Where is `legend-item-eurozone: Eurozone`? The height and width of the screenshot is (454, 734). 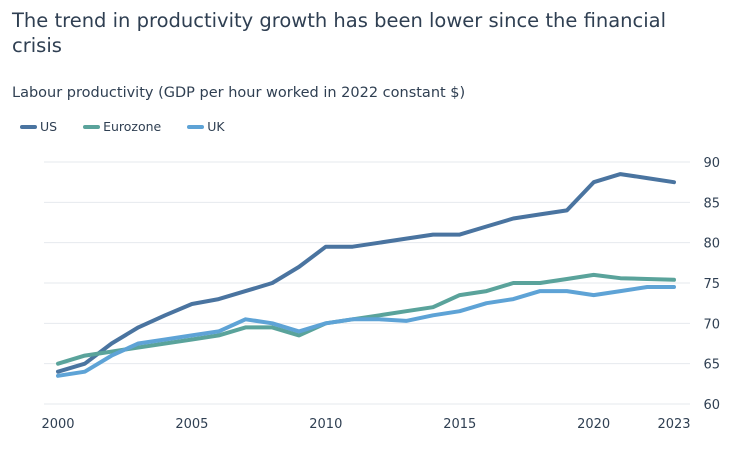
legend-item-eurozone: Eurozone is located at coordinates (122, 126).